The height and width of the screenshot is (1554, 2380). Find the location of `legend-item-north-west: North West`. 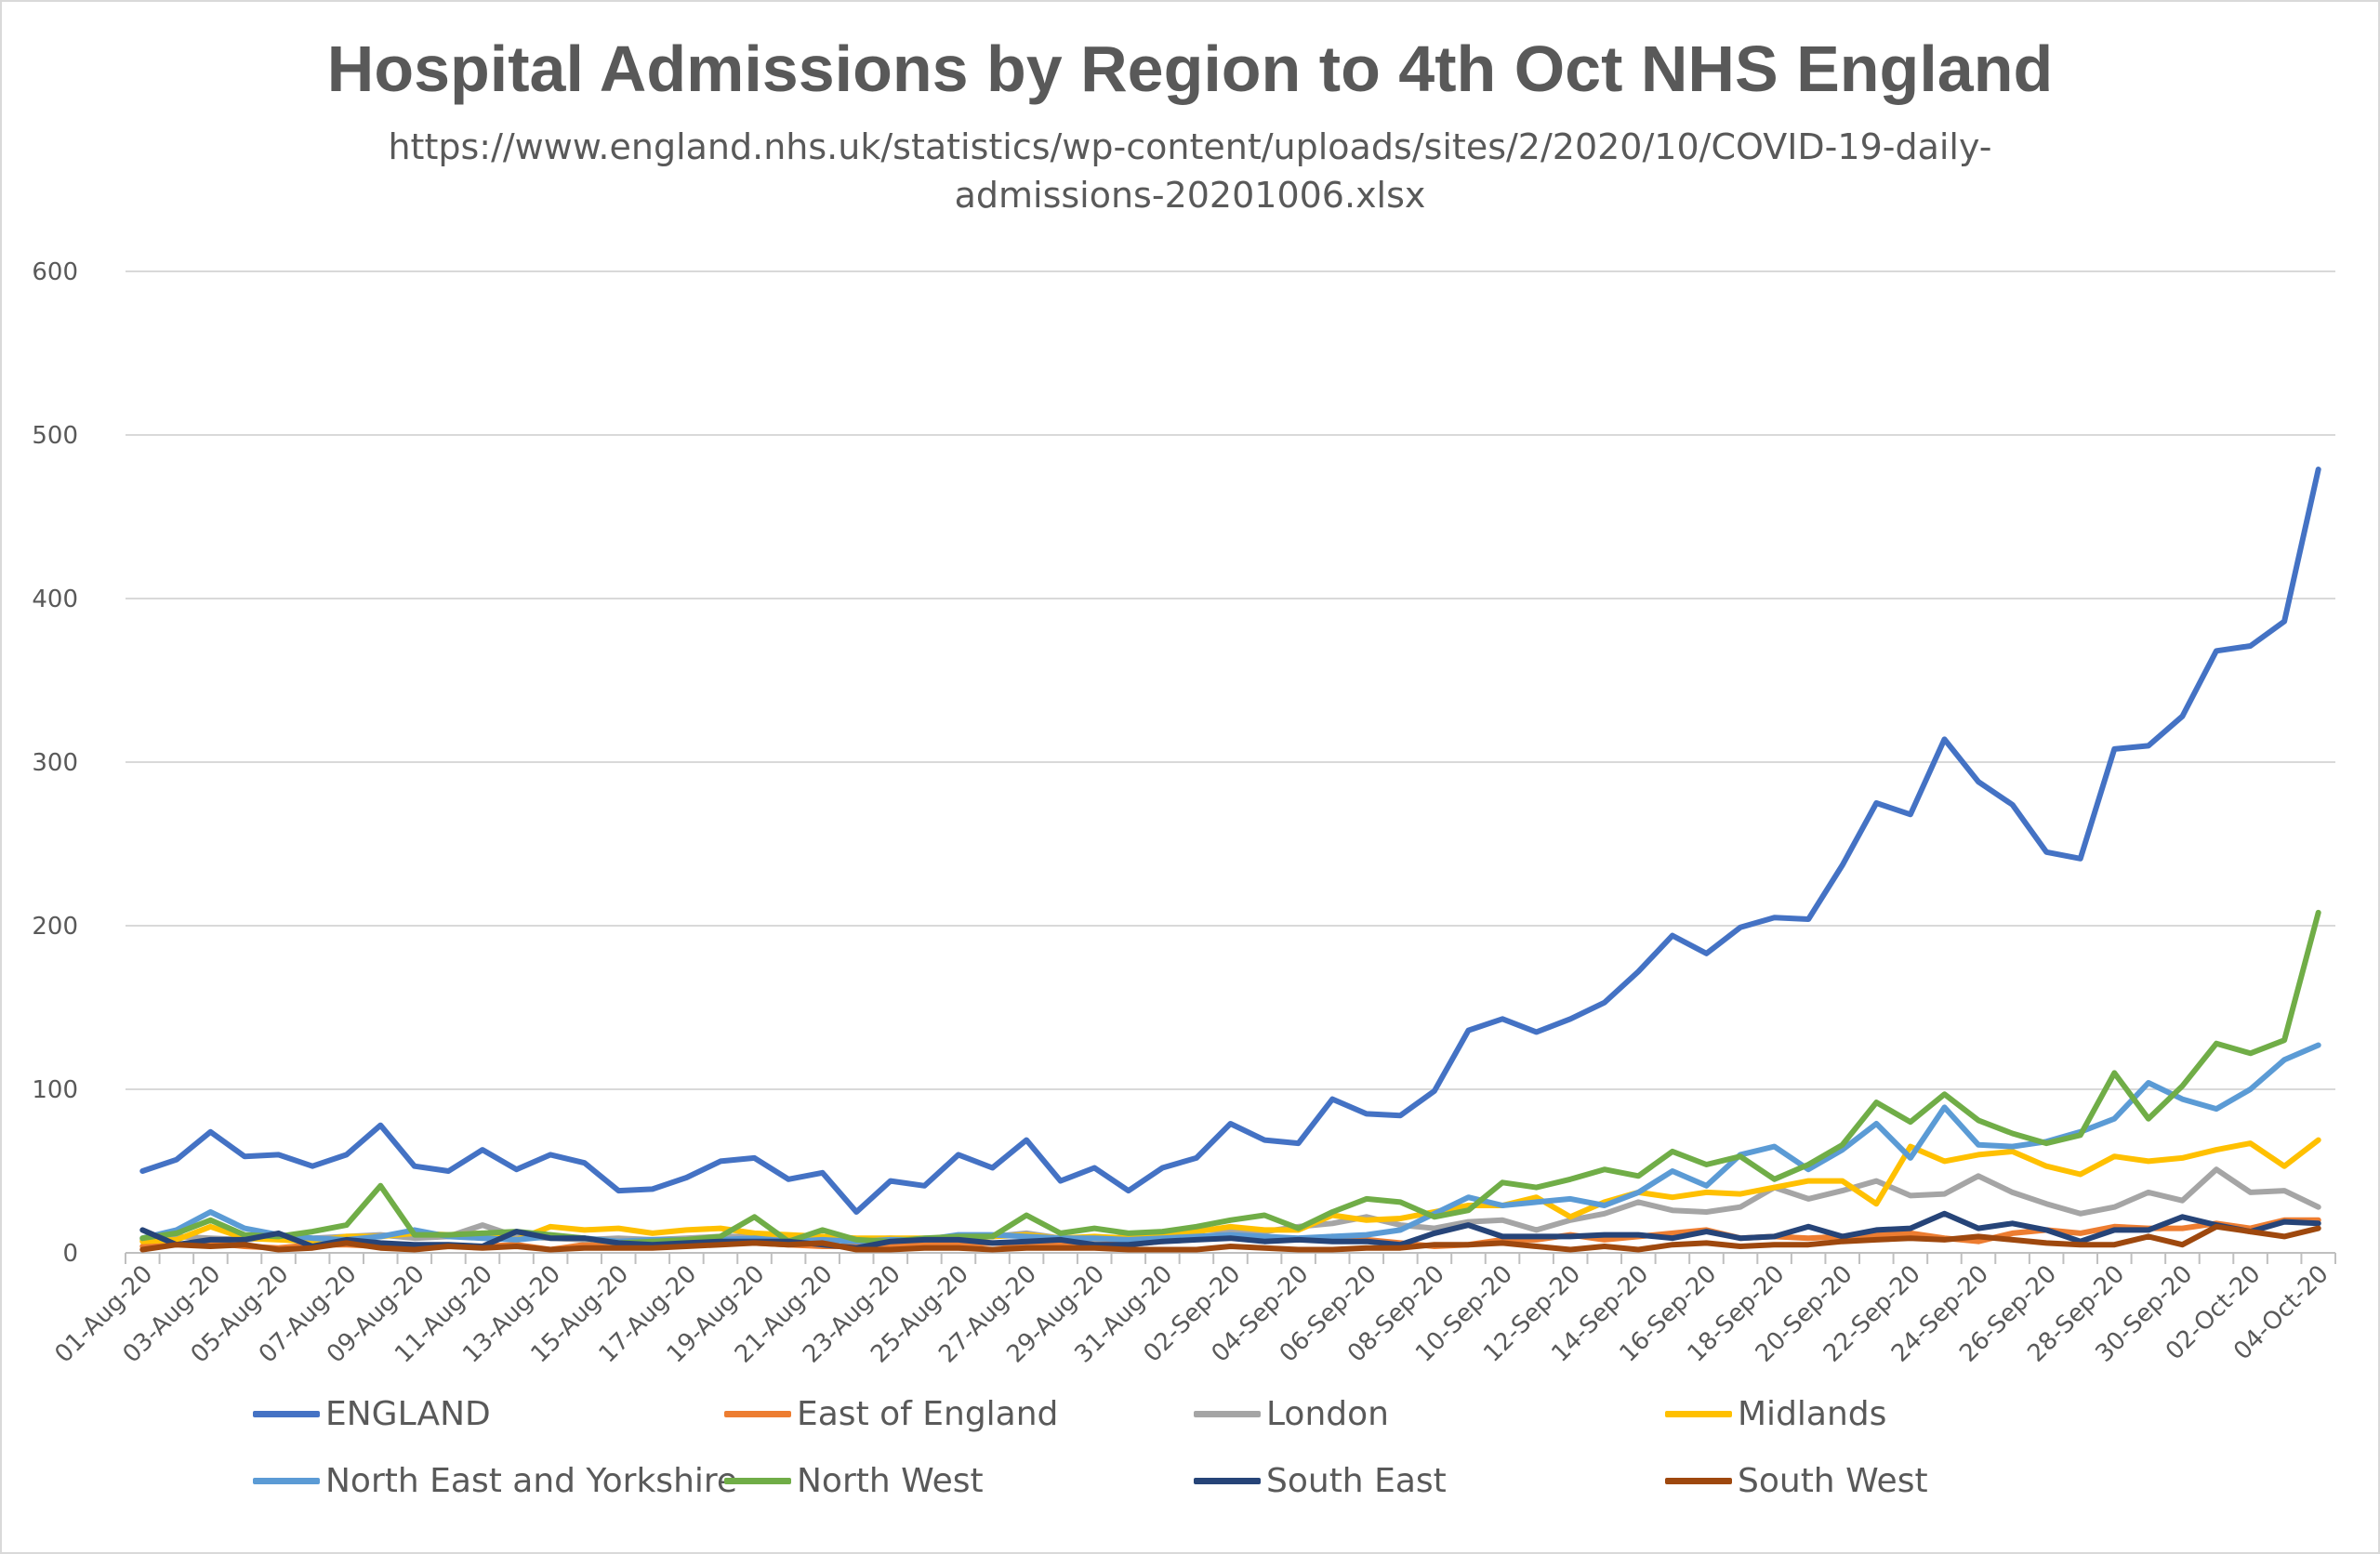

legend-item-north-west: North West is located at coordinates (854, 1480).